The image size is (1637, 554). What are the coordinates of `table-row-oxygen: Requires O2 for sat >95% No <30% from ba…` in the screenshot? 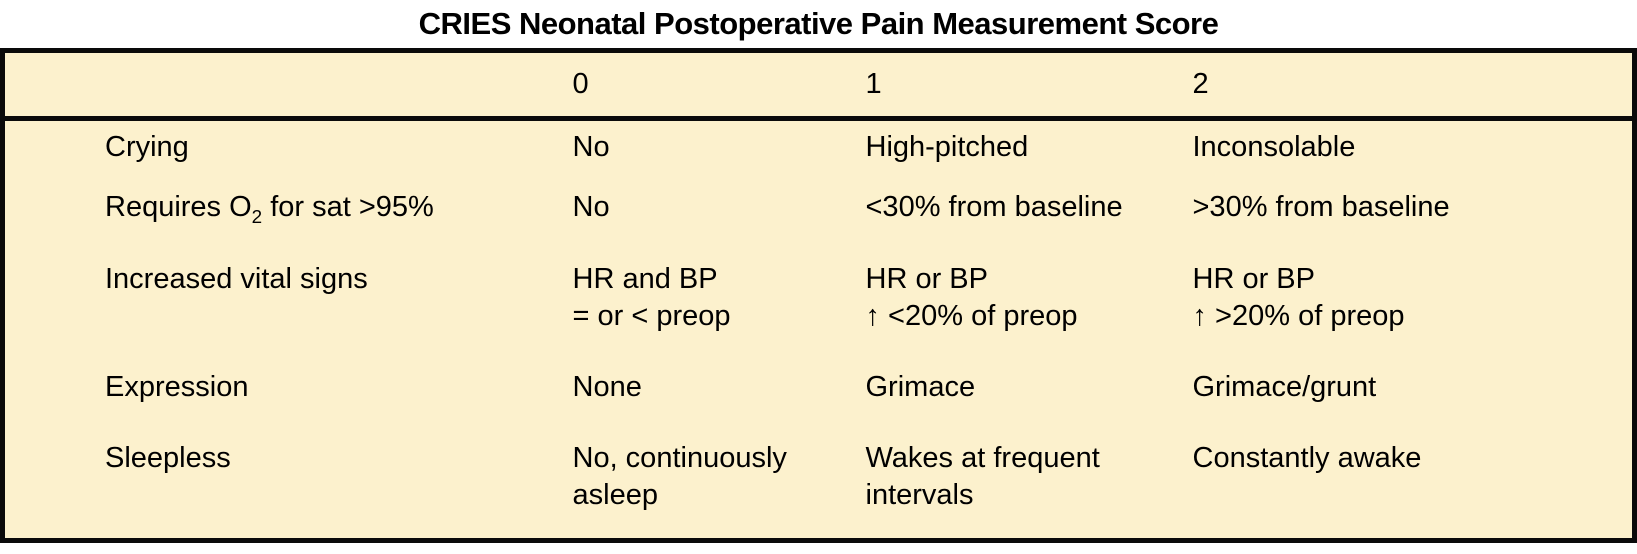 It's located at (819, 215).